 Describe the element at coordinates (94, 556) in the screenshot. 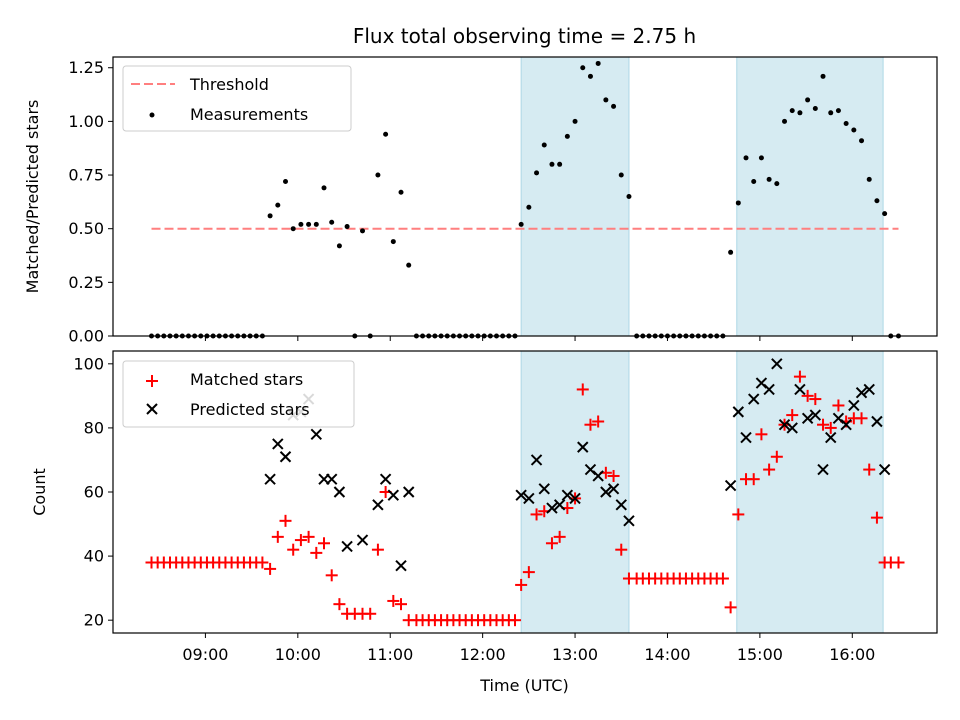

I see `y-tick-label: 40` at that location.